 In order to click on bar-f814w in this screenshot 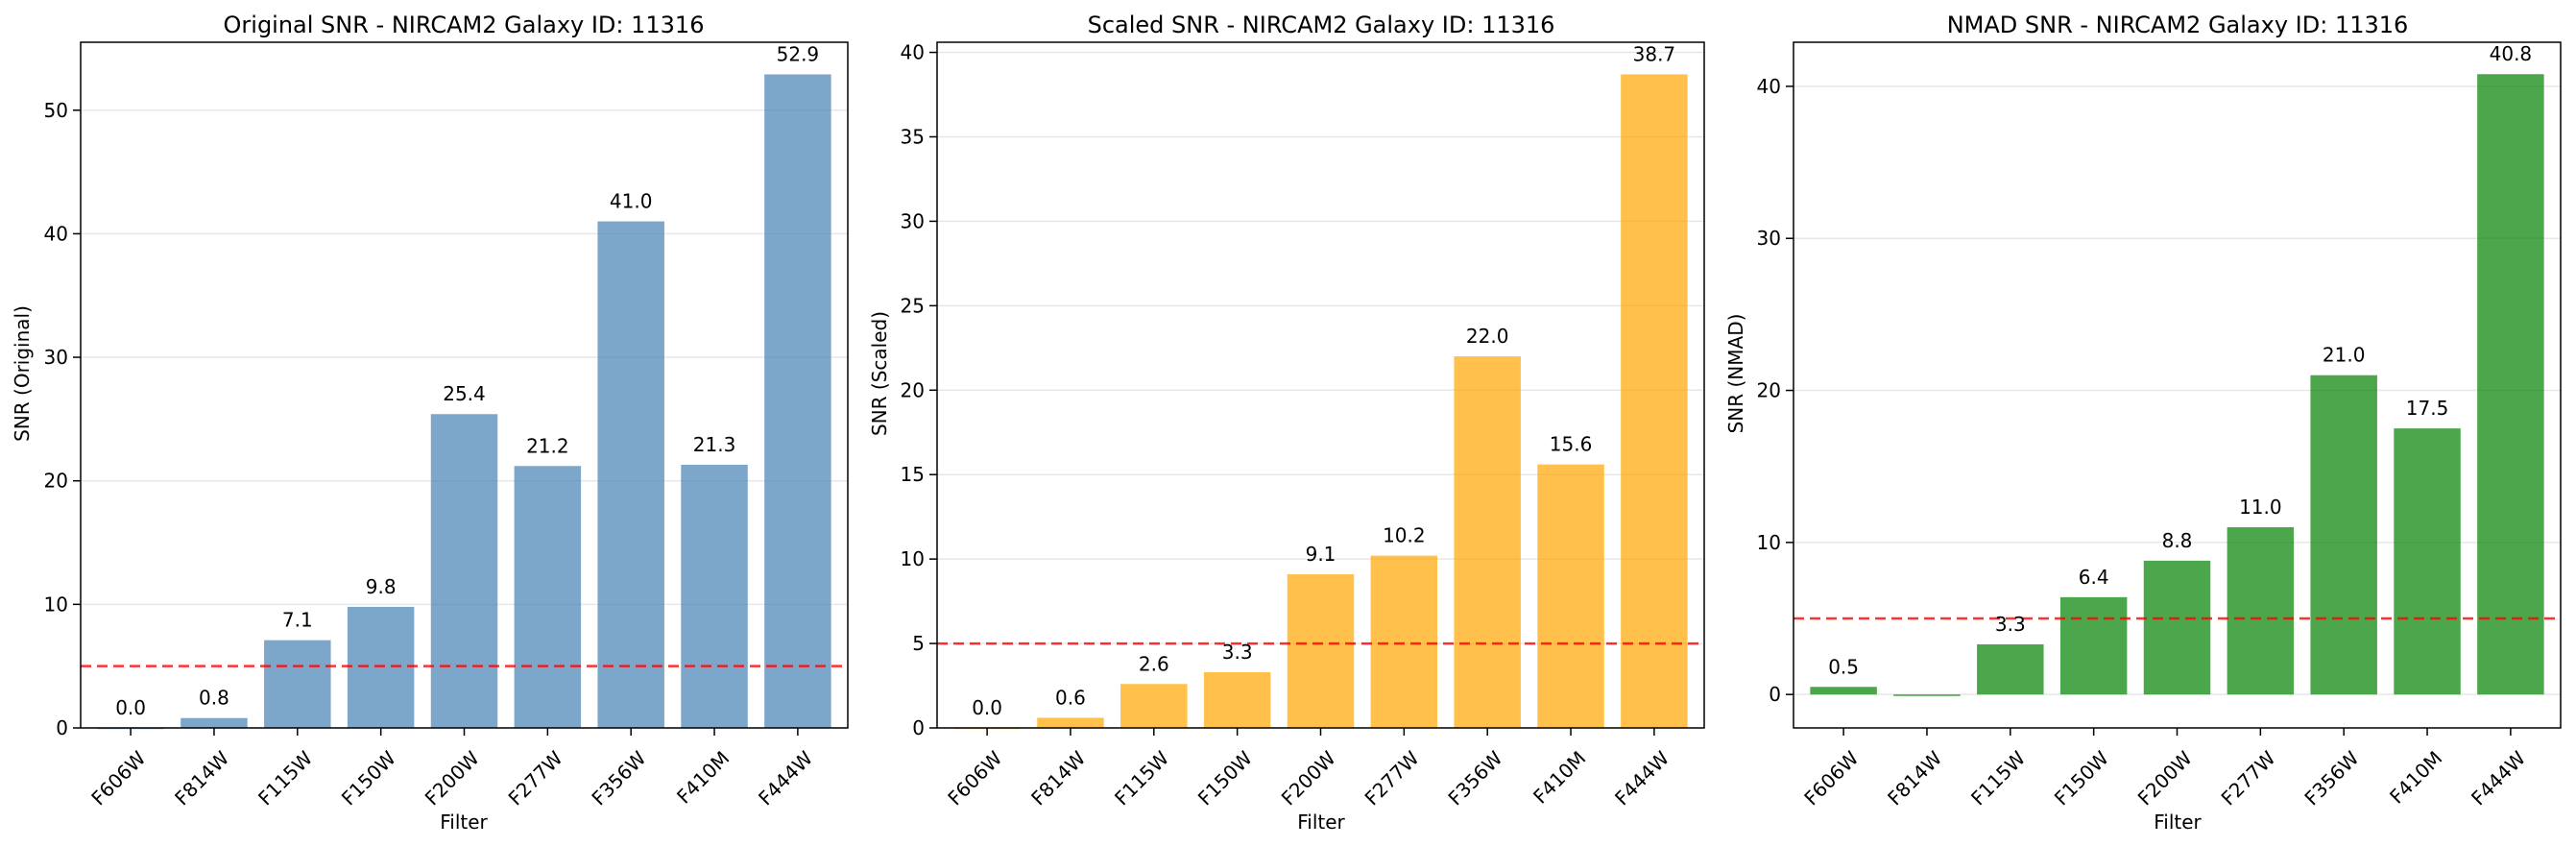, I will do `click(1070, 723)`.